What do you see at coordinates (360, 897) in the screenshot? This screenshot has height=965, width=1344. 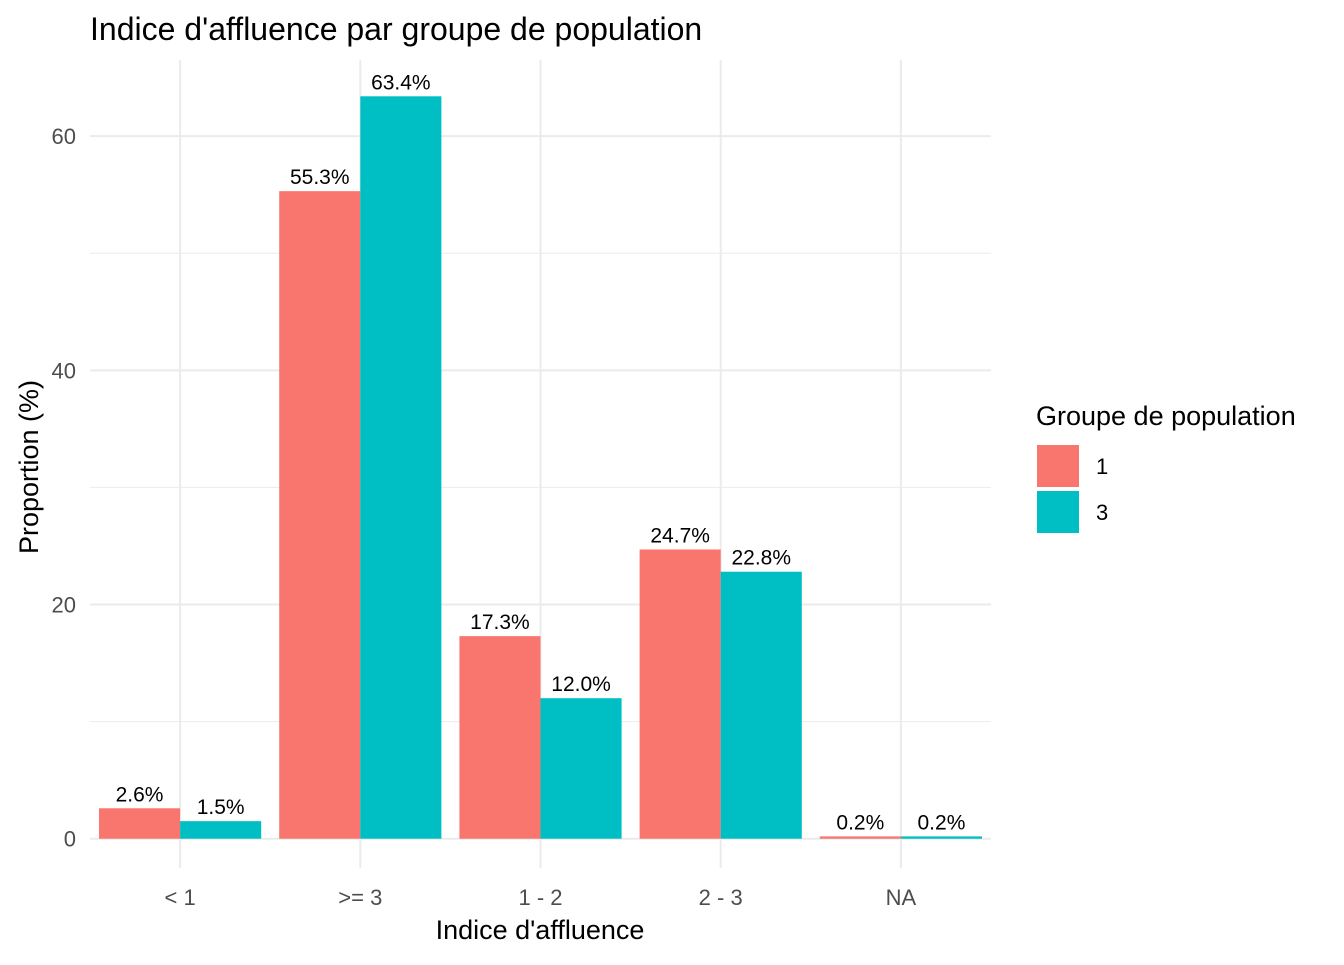 I see `x-tick-label: >= 3` at bounding box center [360, 897].